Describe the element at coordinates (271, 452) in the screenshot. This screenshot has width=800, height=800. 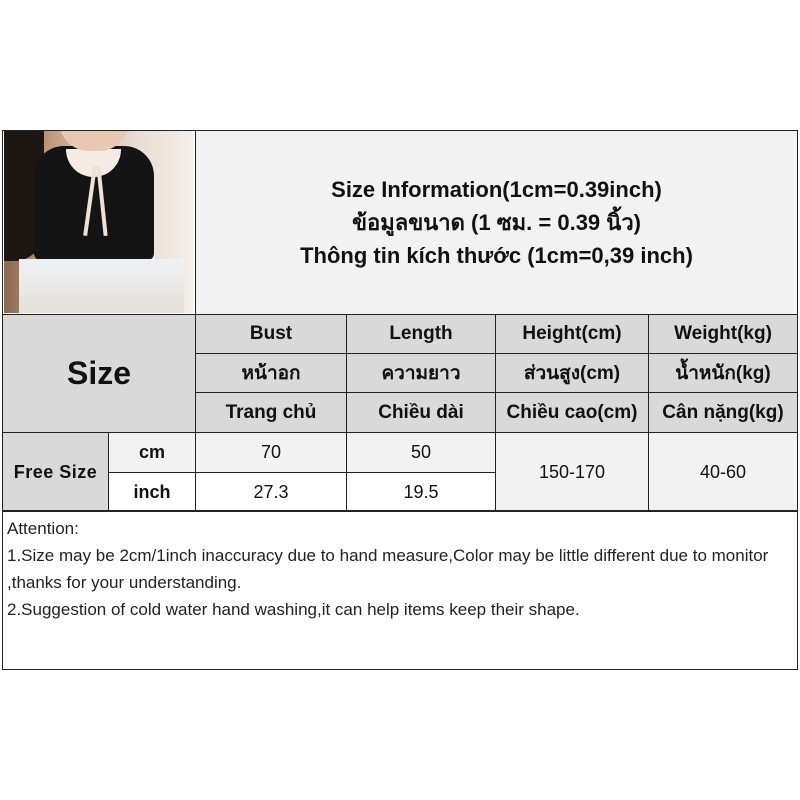
I see `bust-cm: 70` at that location.